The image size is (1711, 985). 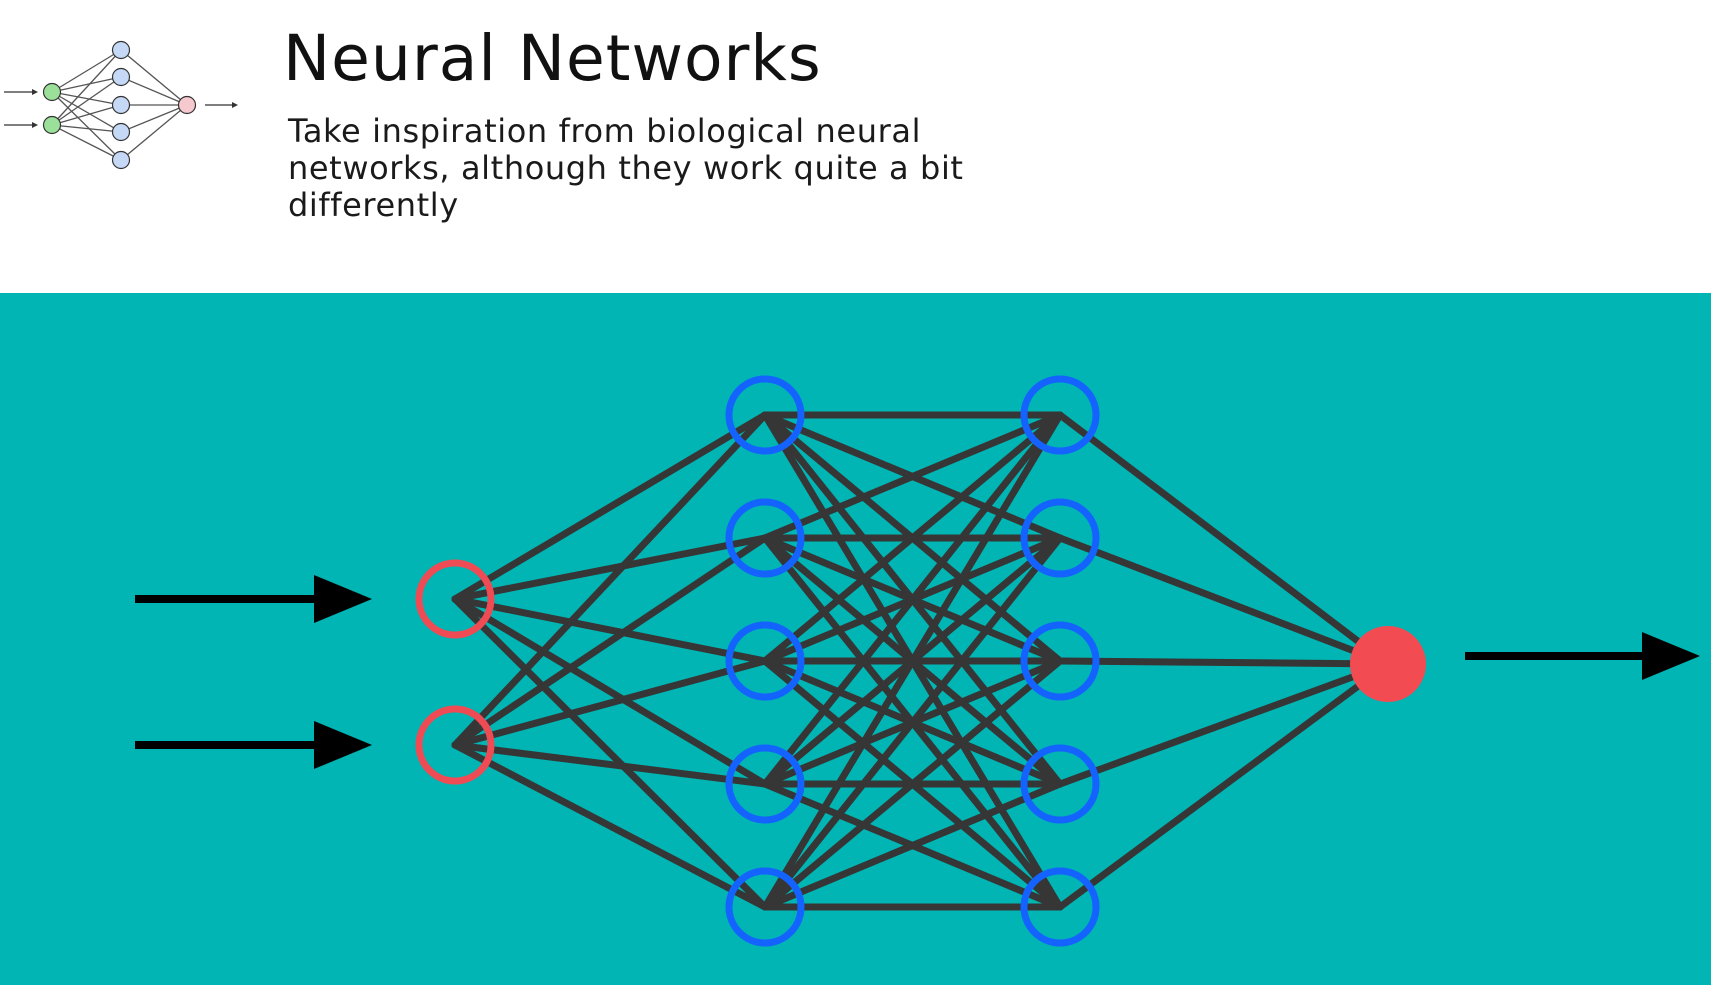 I want to click on logo-connections, so click(x=121, y=105).